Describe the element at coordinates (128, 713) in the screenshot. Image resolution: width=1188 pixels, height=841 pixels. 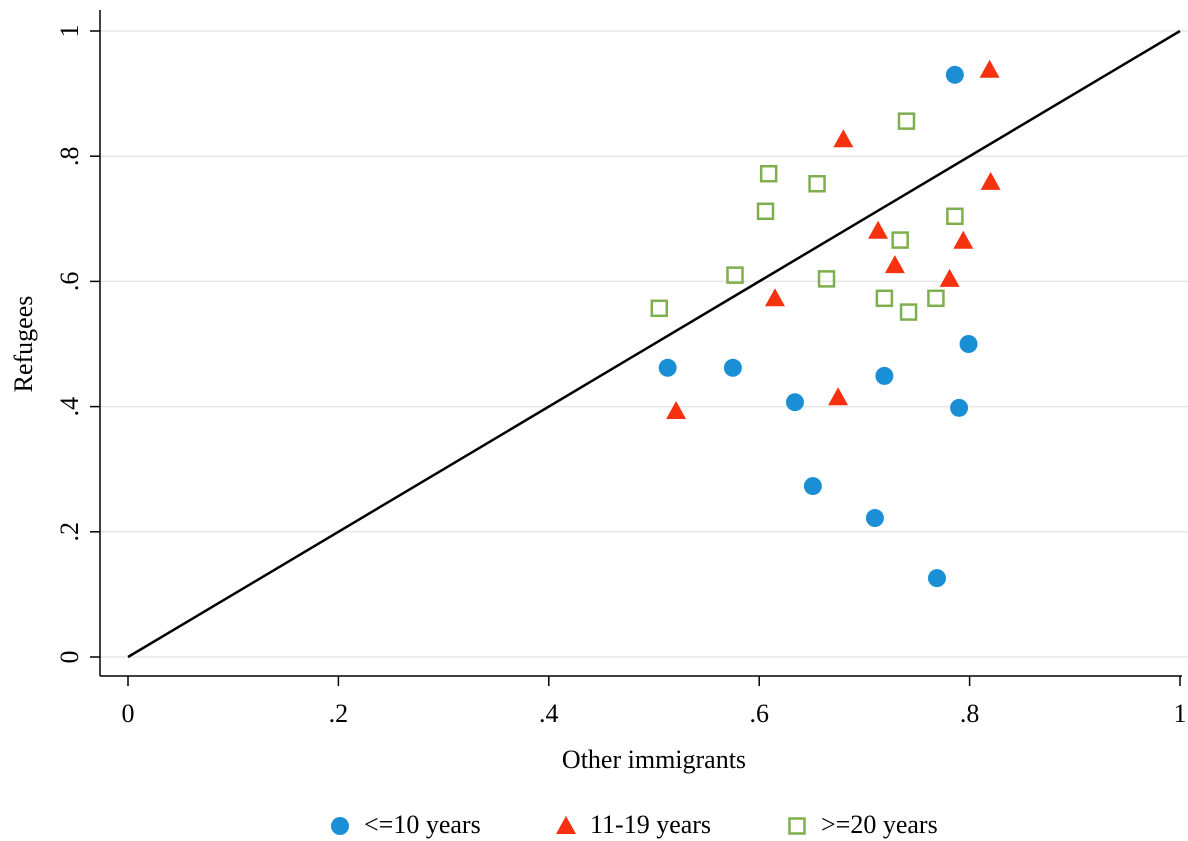
I see `x-tick-label: 0` at that location.